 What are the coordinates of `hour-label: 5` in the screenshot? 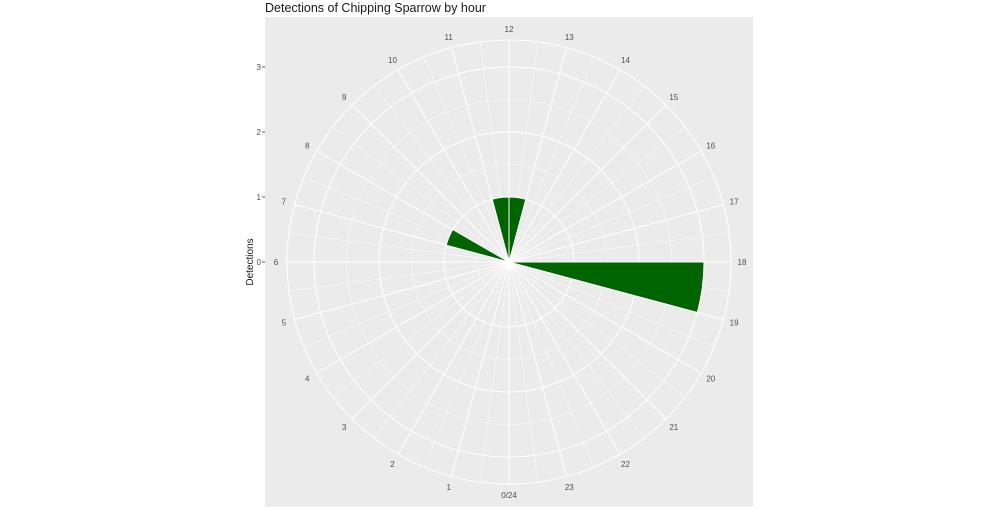 It's located at (284, 322).